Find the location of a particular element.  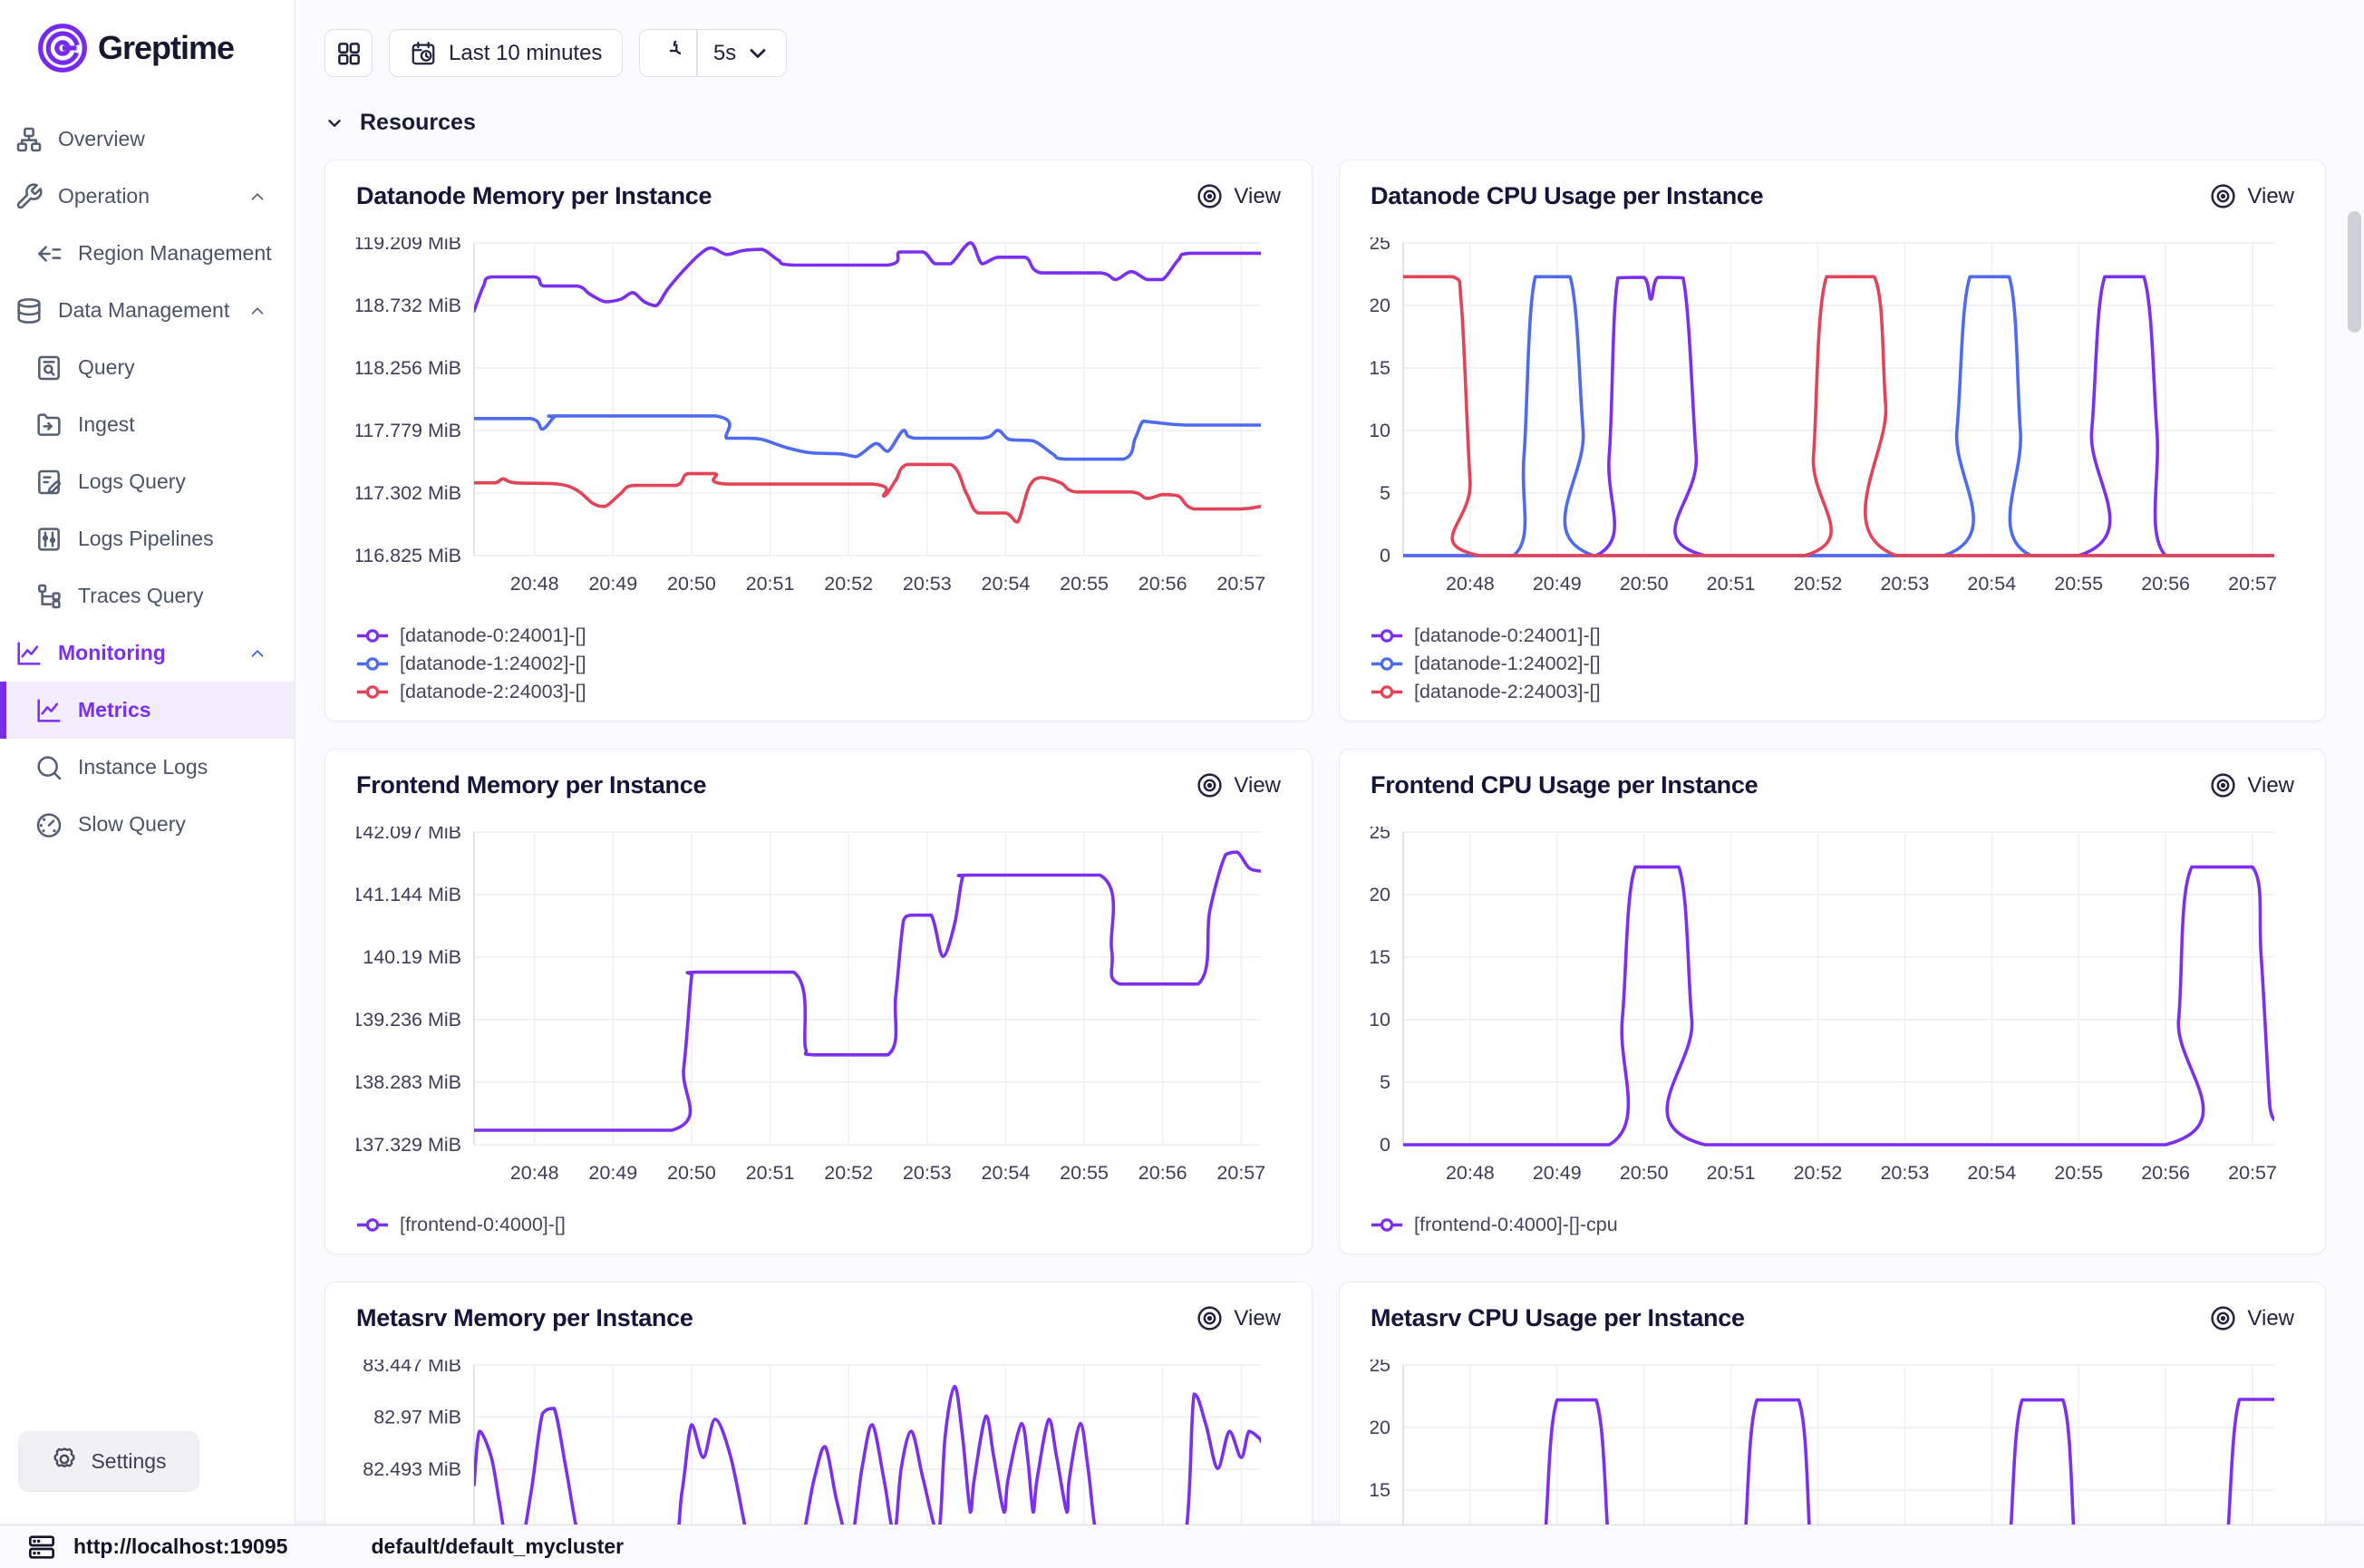

refresh-control: 5s is located at coordinates (713, 53).